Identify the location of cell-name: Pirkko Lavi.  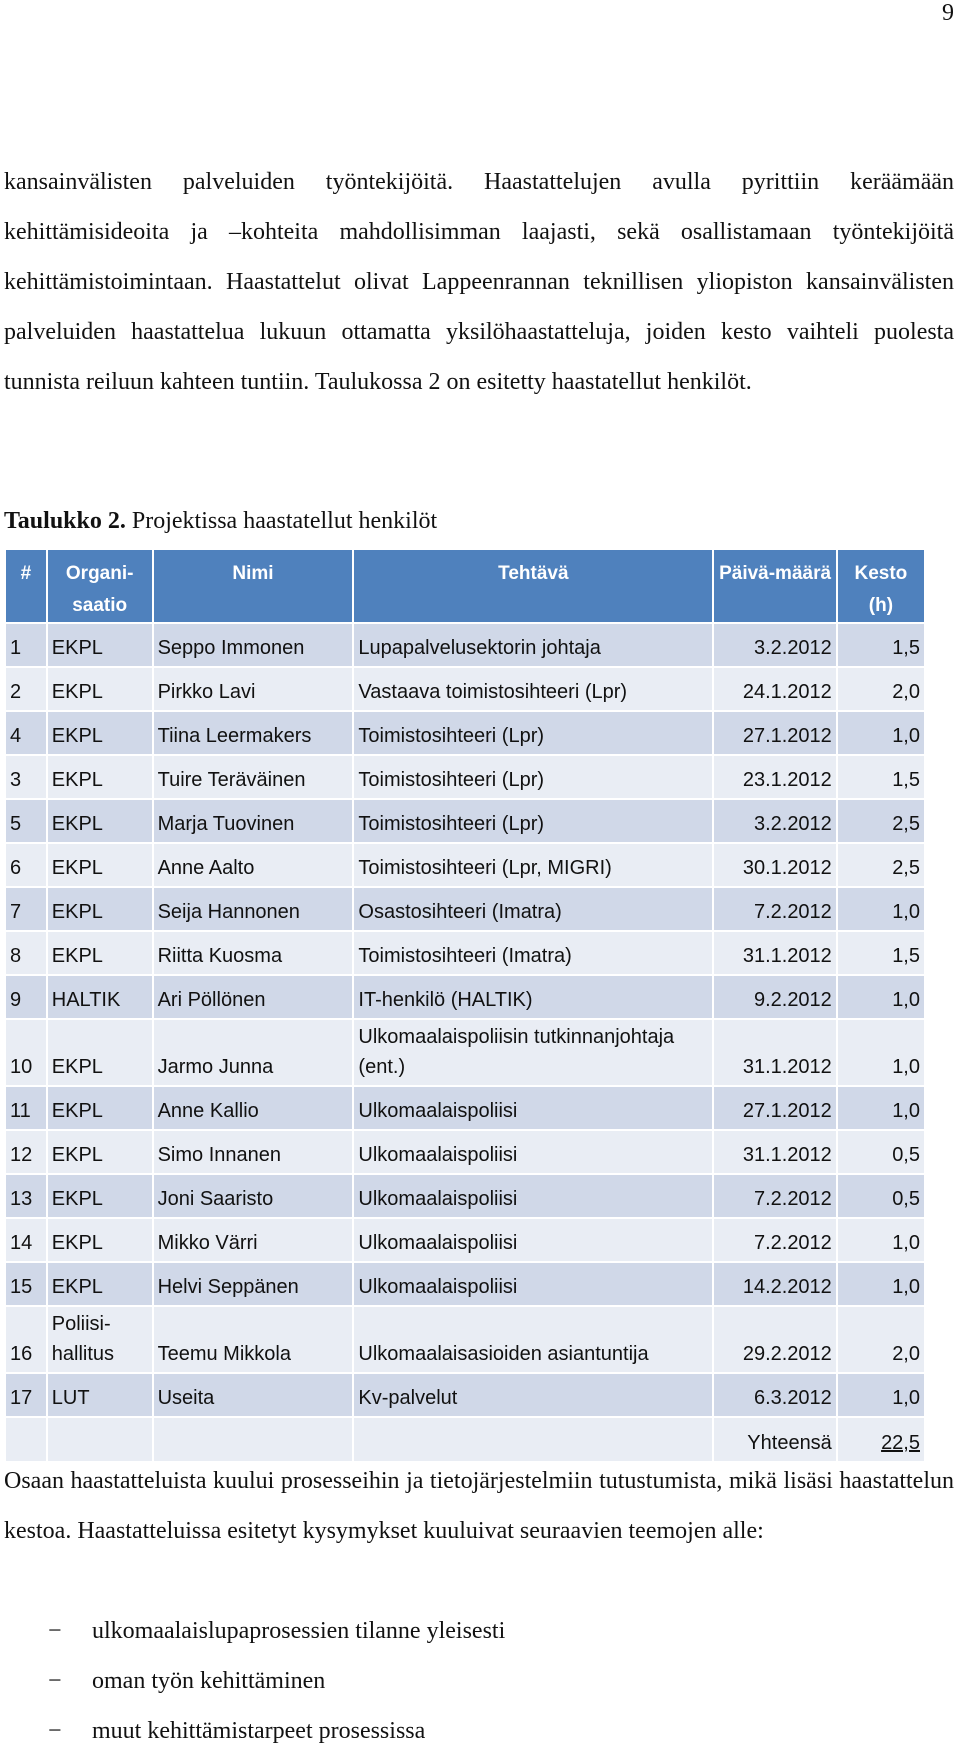
(253, 689).